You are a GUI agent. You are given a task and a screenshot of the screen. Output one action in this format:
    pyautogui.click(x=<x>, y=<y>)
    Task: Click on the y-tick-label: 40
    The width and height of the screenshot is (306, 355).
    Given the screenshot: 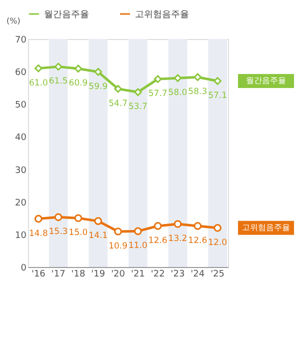 What is the action you would take?
    pyautogui.click(x=21, y=138)
    